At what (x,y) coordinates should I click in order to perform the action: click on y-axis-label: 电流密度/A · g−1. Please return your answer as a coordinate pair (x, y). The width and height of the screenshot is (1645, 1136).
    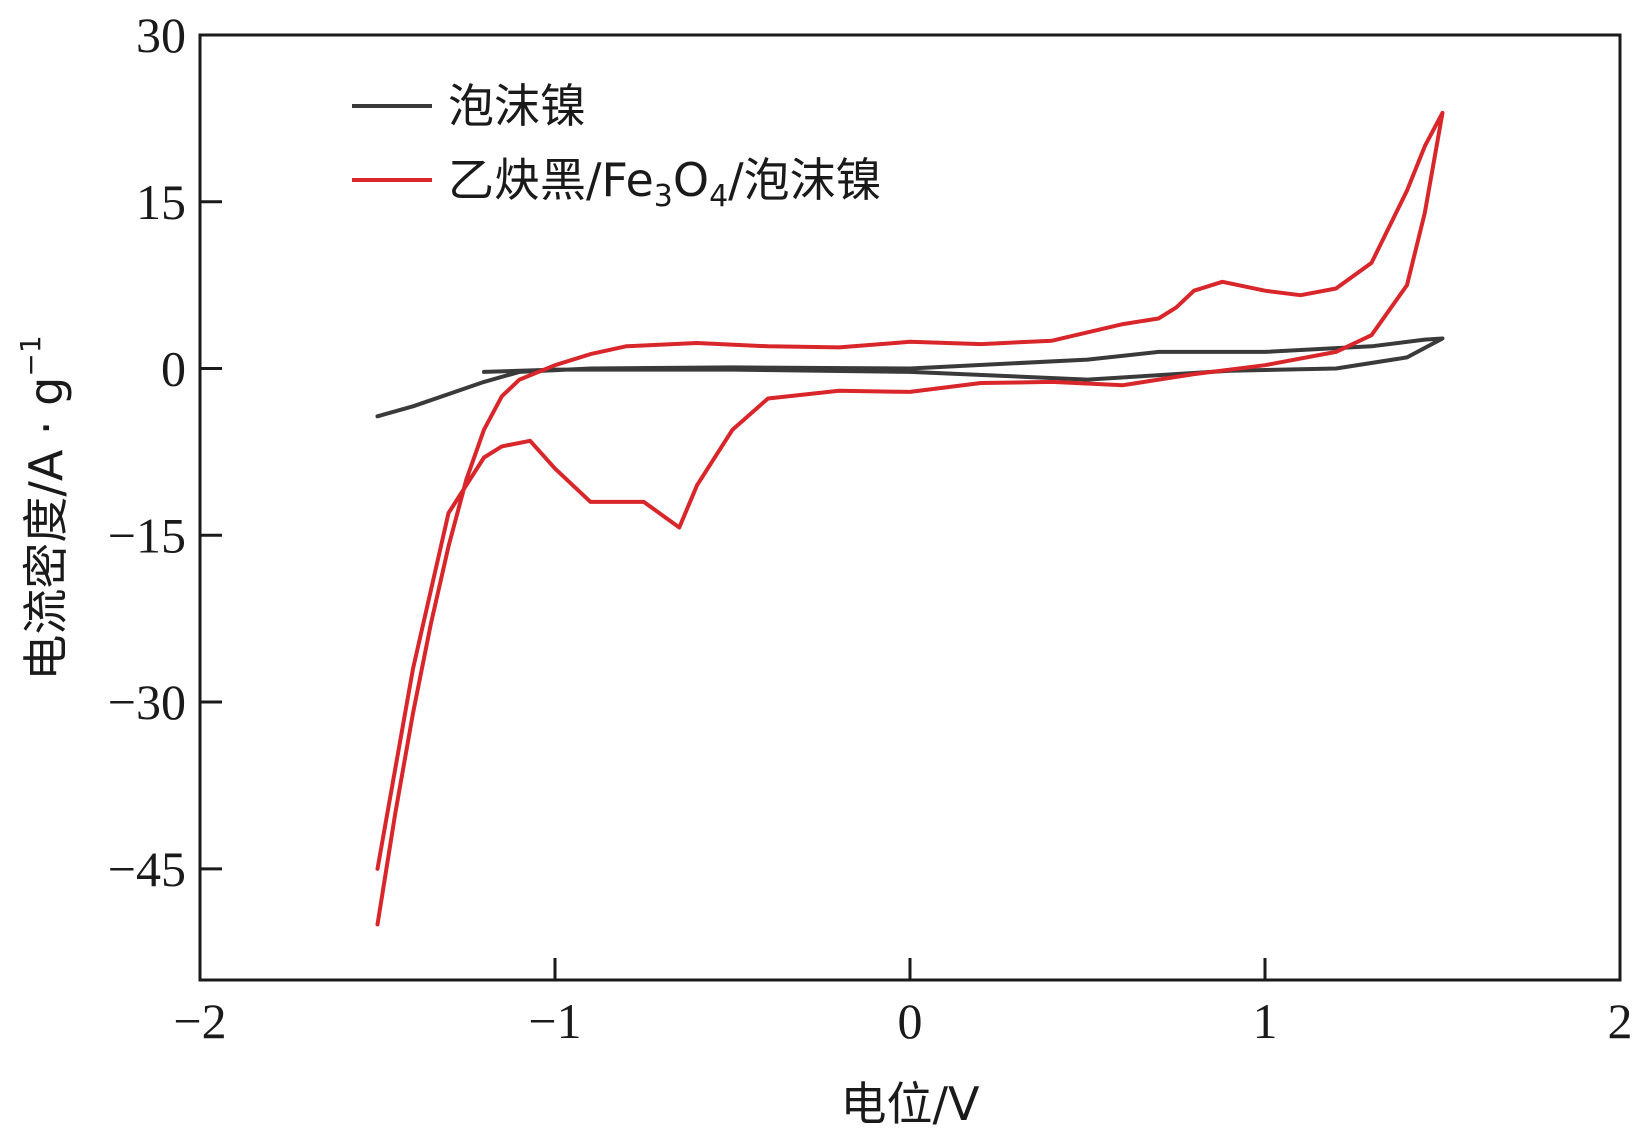
    Looking at the image, I should click on (43, 507).